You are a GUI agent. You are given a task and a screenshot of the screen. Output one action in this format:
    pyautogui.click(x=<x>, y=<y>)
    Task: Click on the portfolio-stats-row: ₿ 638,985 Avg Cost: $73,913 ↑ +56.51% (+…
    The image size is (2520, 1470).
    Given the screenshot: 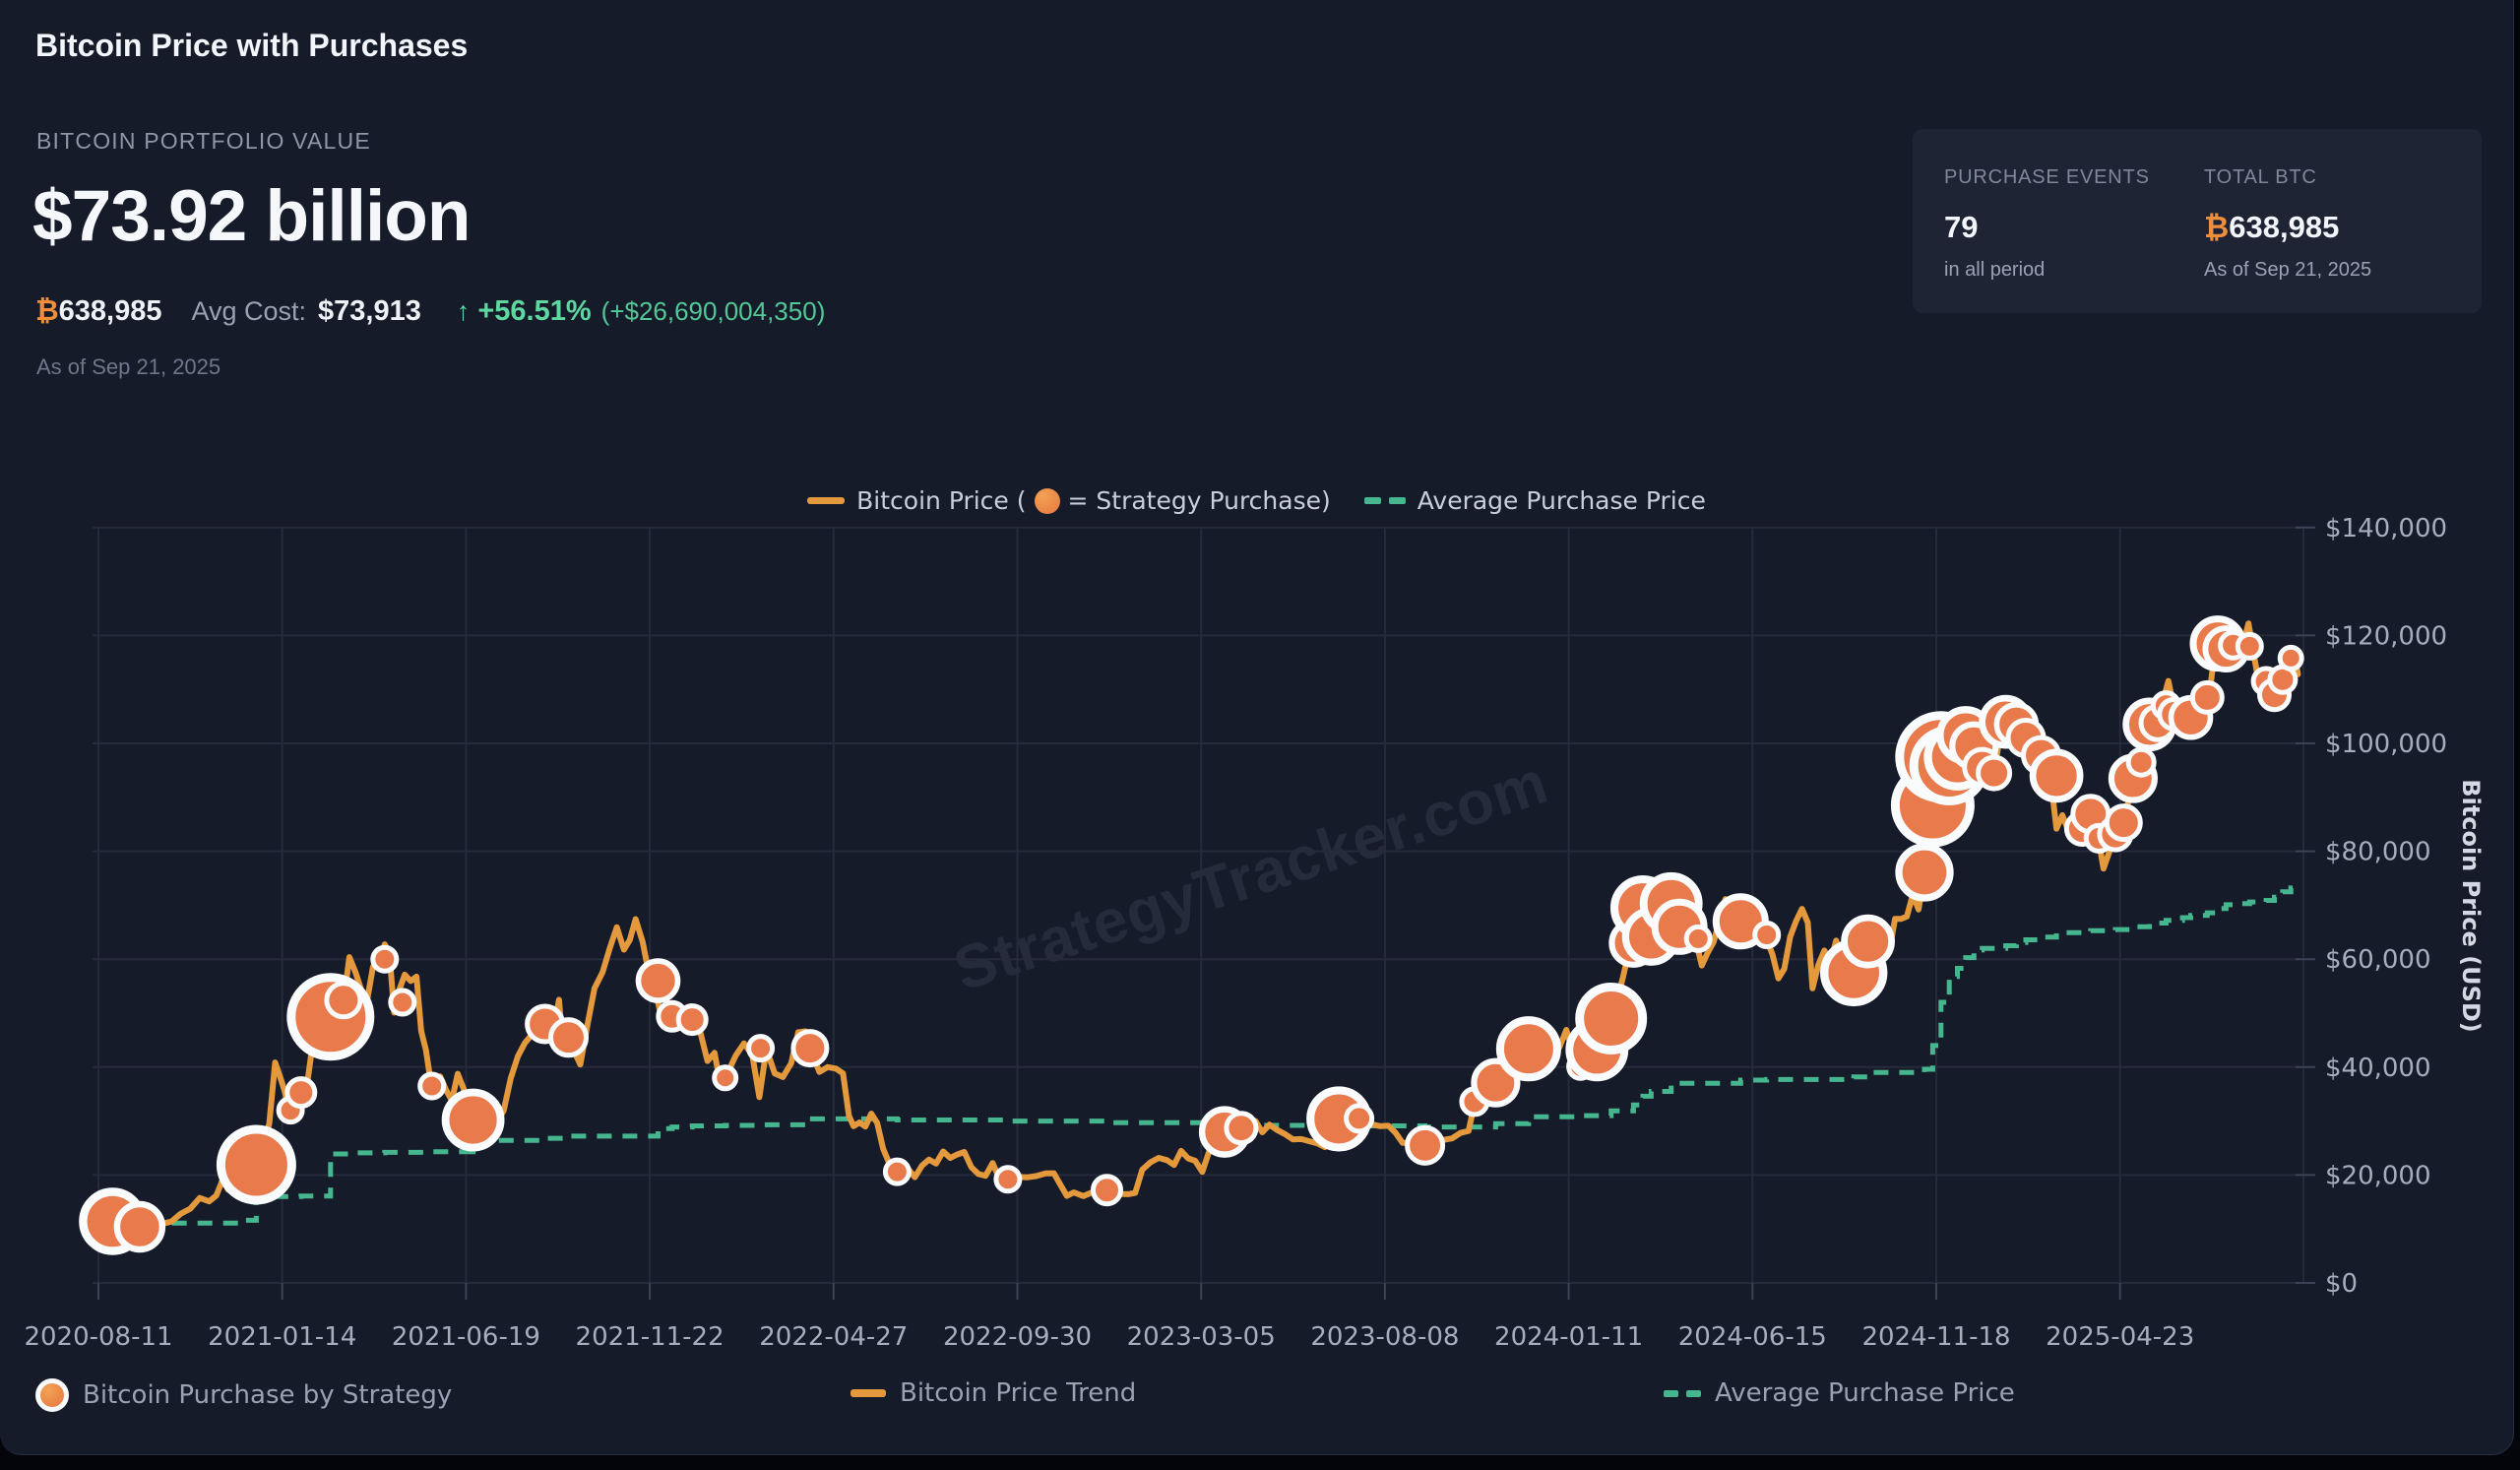 What is the action you would take?
    pyautogui.click(x=430, y=311)
    